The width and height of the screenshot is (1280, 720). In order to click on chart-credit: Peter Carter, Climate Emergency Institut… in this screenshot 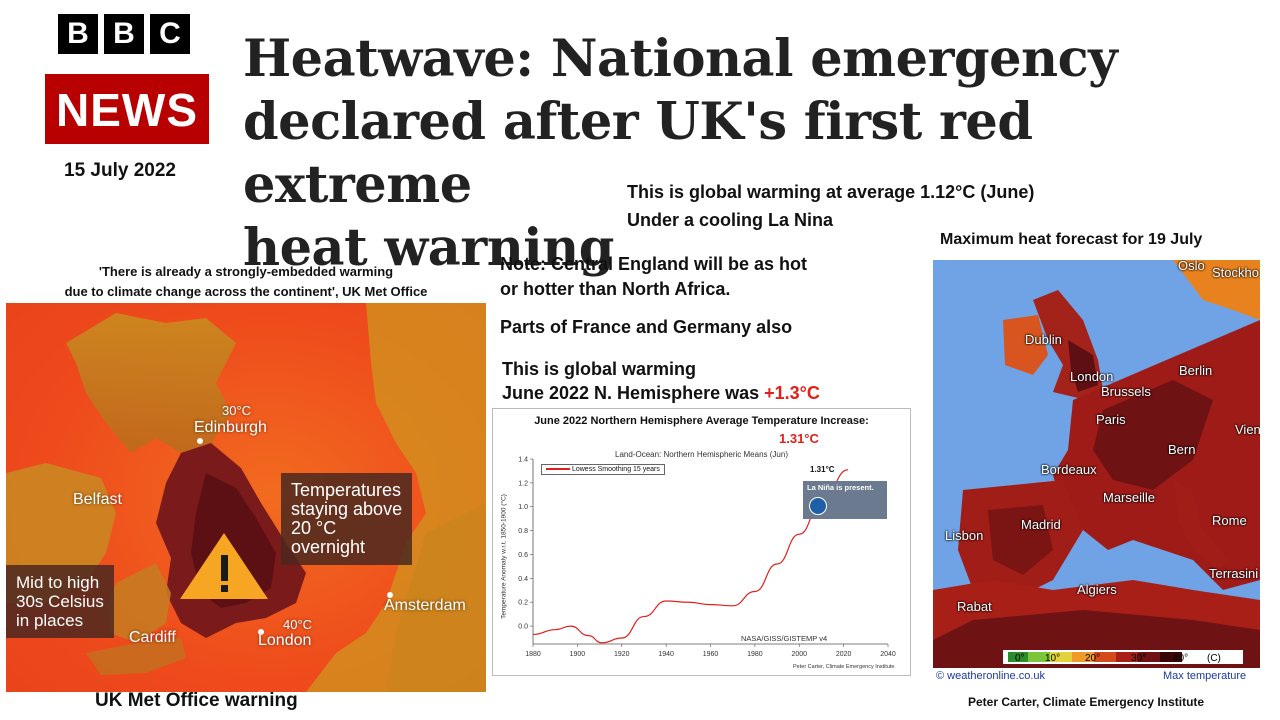, I will do `click(844, 667)`.